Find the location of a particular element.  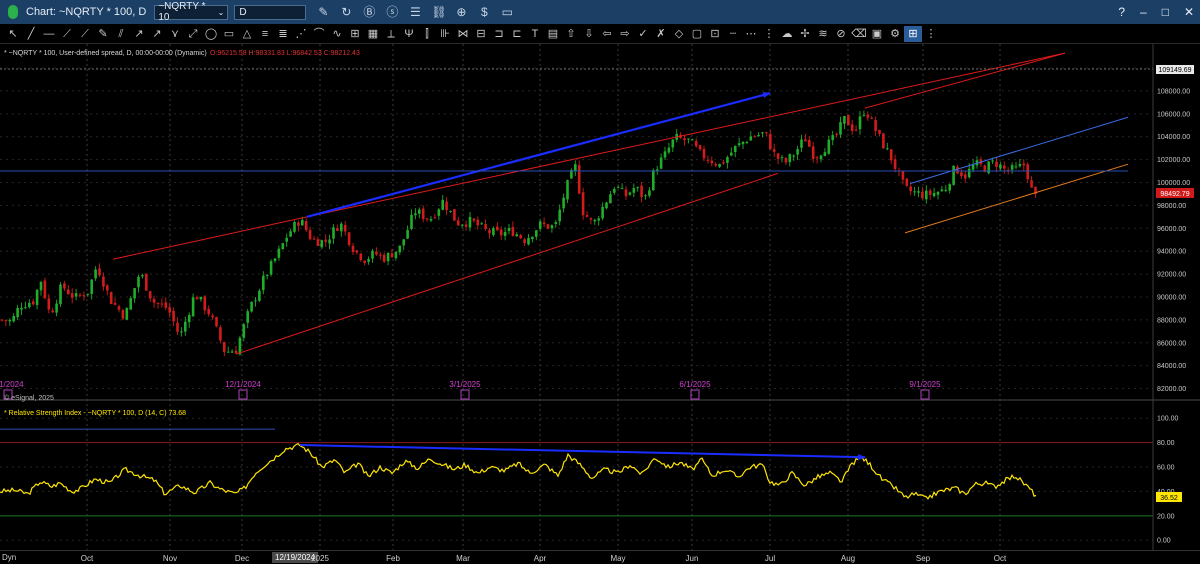

price-badge-last is located at coordinates (1175, 193).